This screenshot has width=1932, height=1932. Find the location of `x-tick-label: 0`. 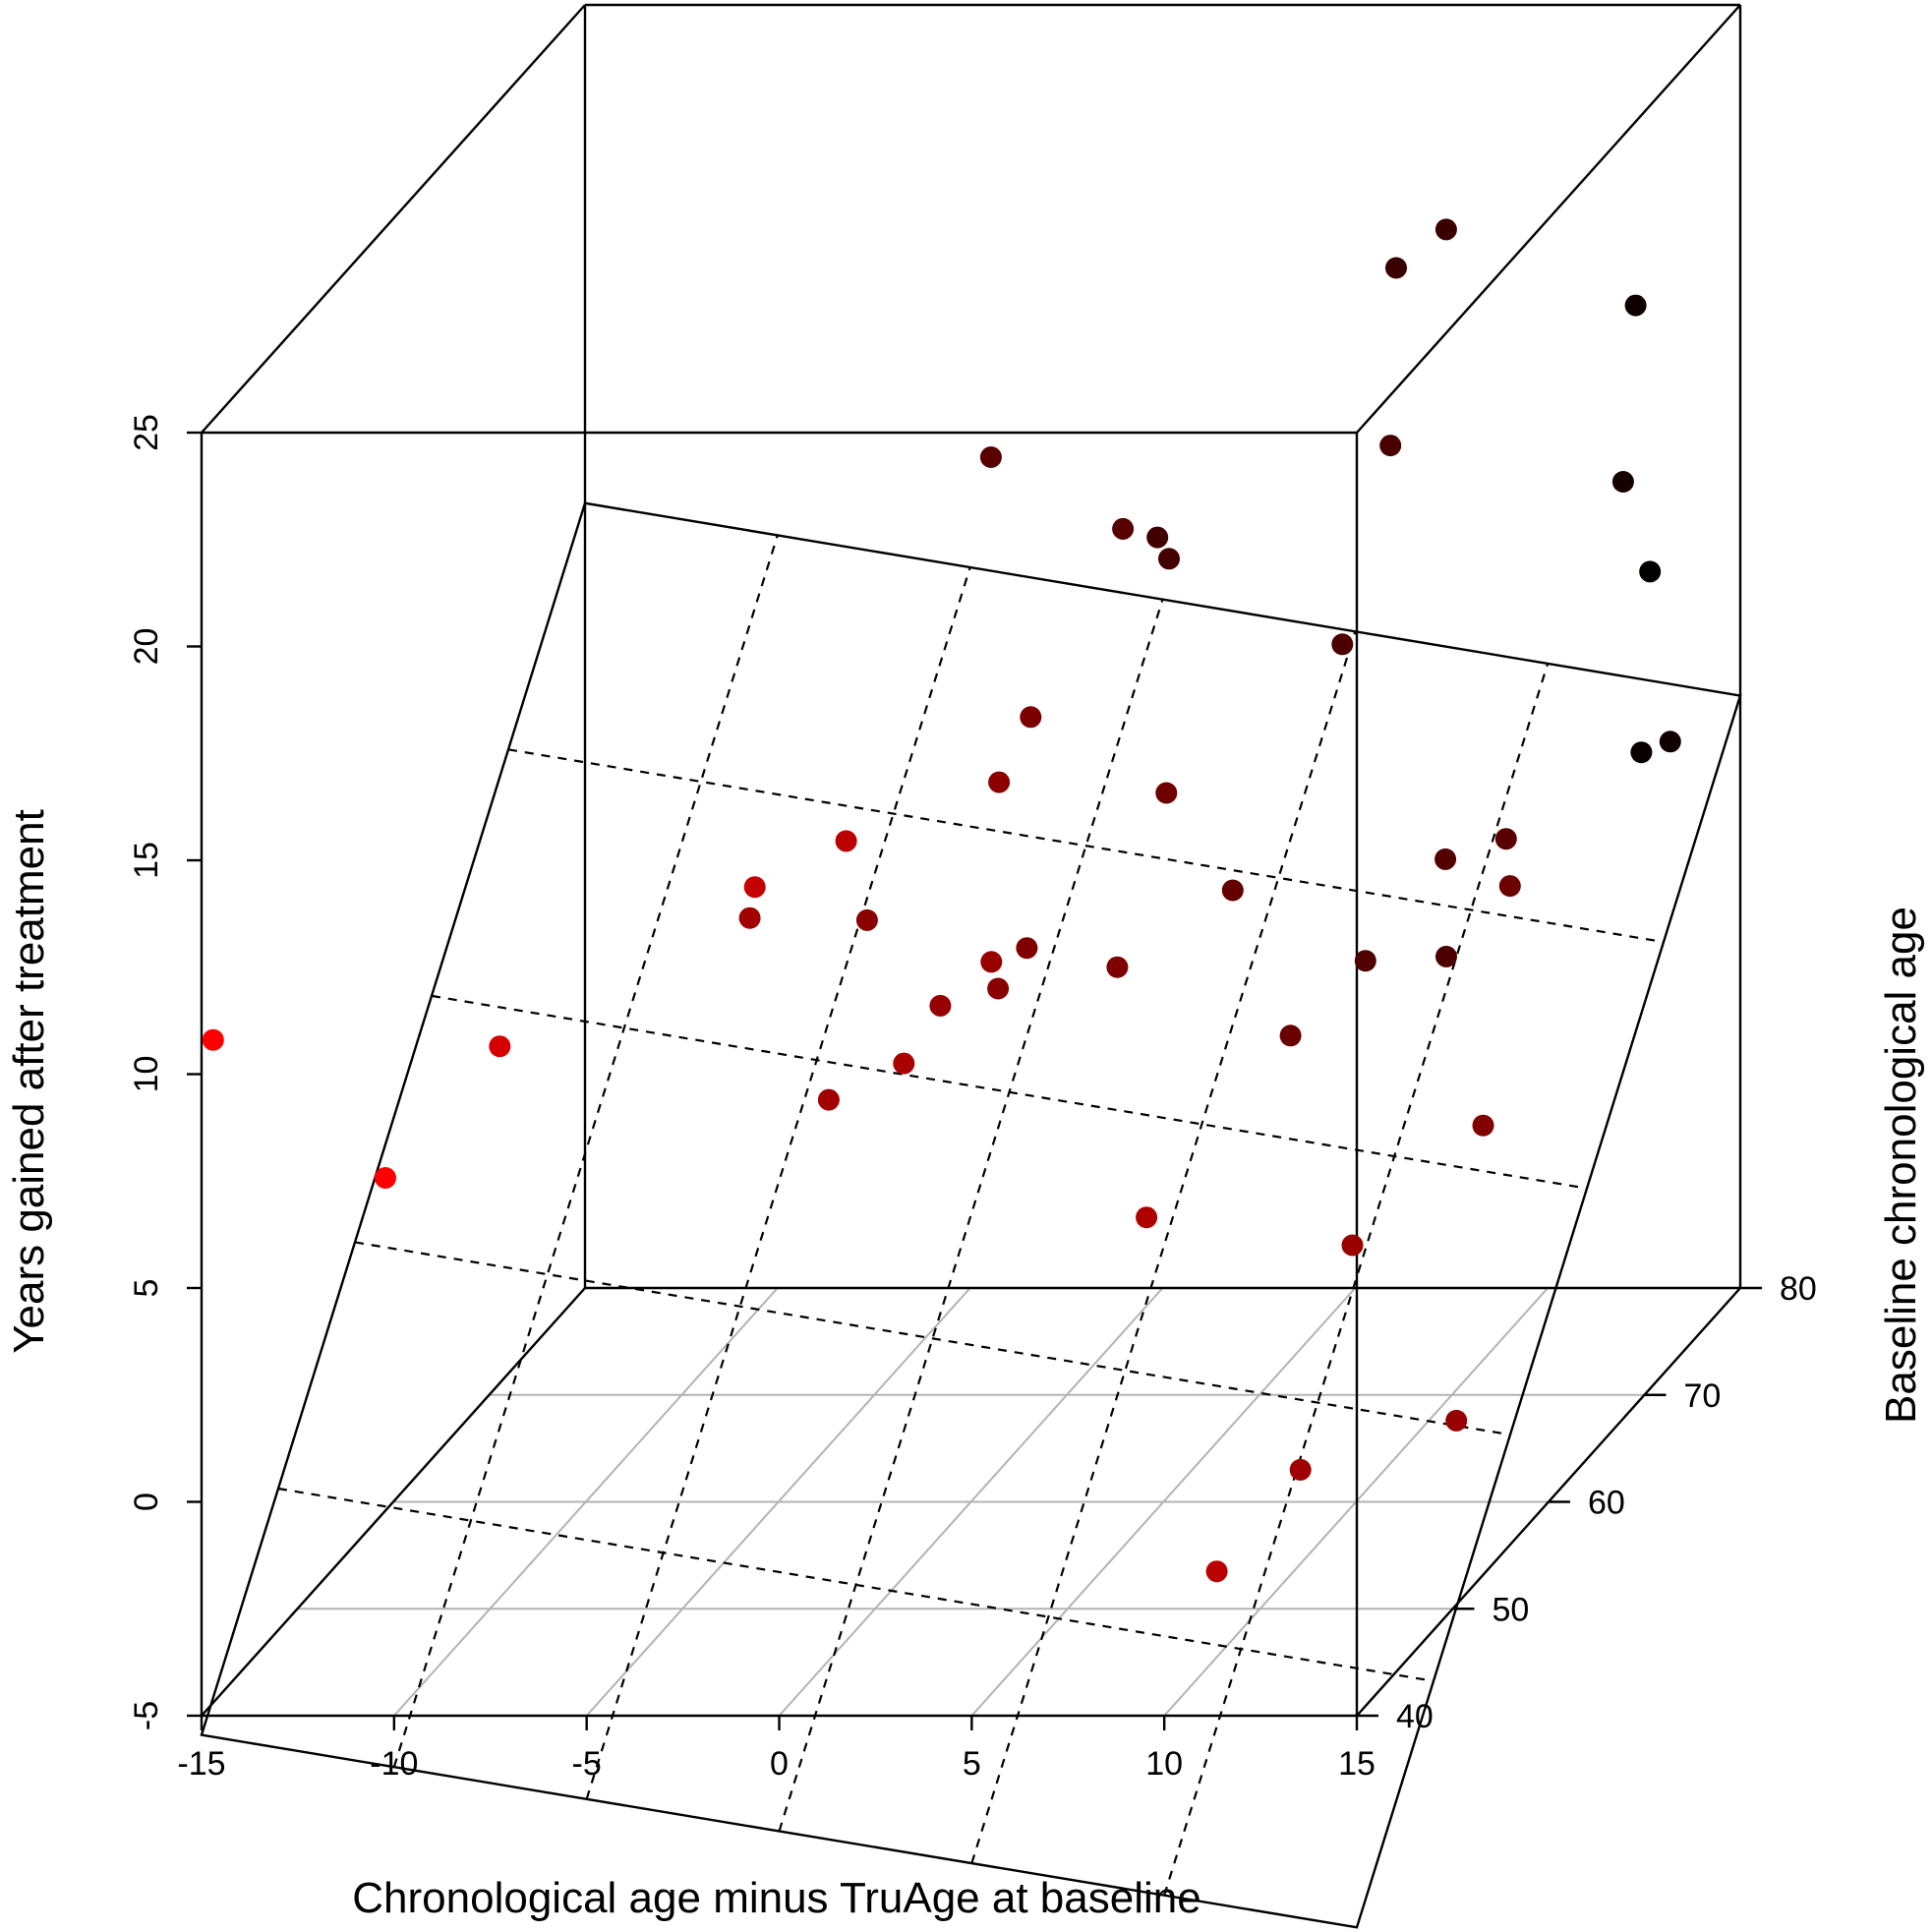

x-tick-label: 0 is located at coordinates (779, 1764).